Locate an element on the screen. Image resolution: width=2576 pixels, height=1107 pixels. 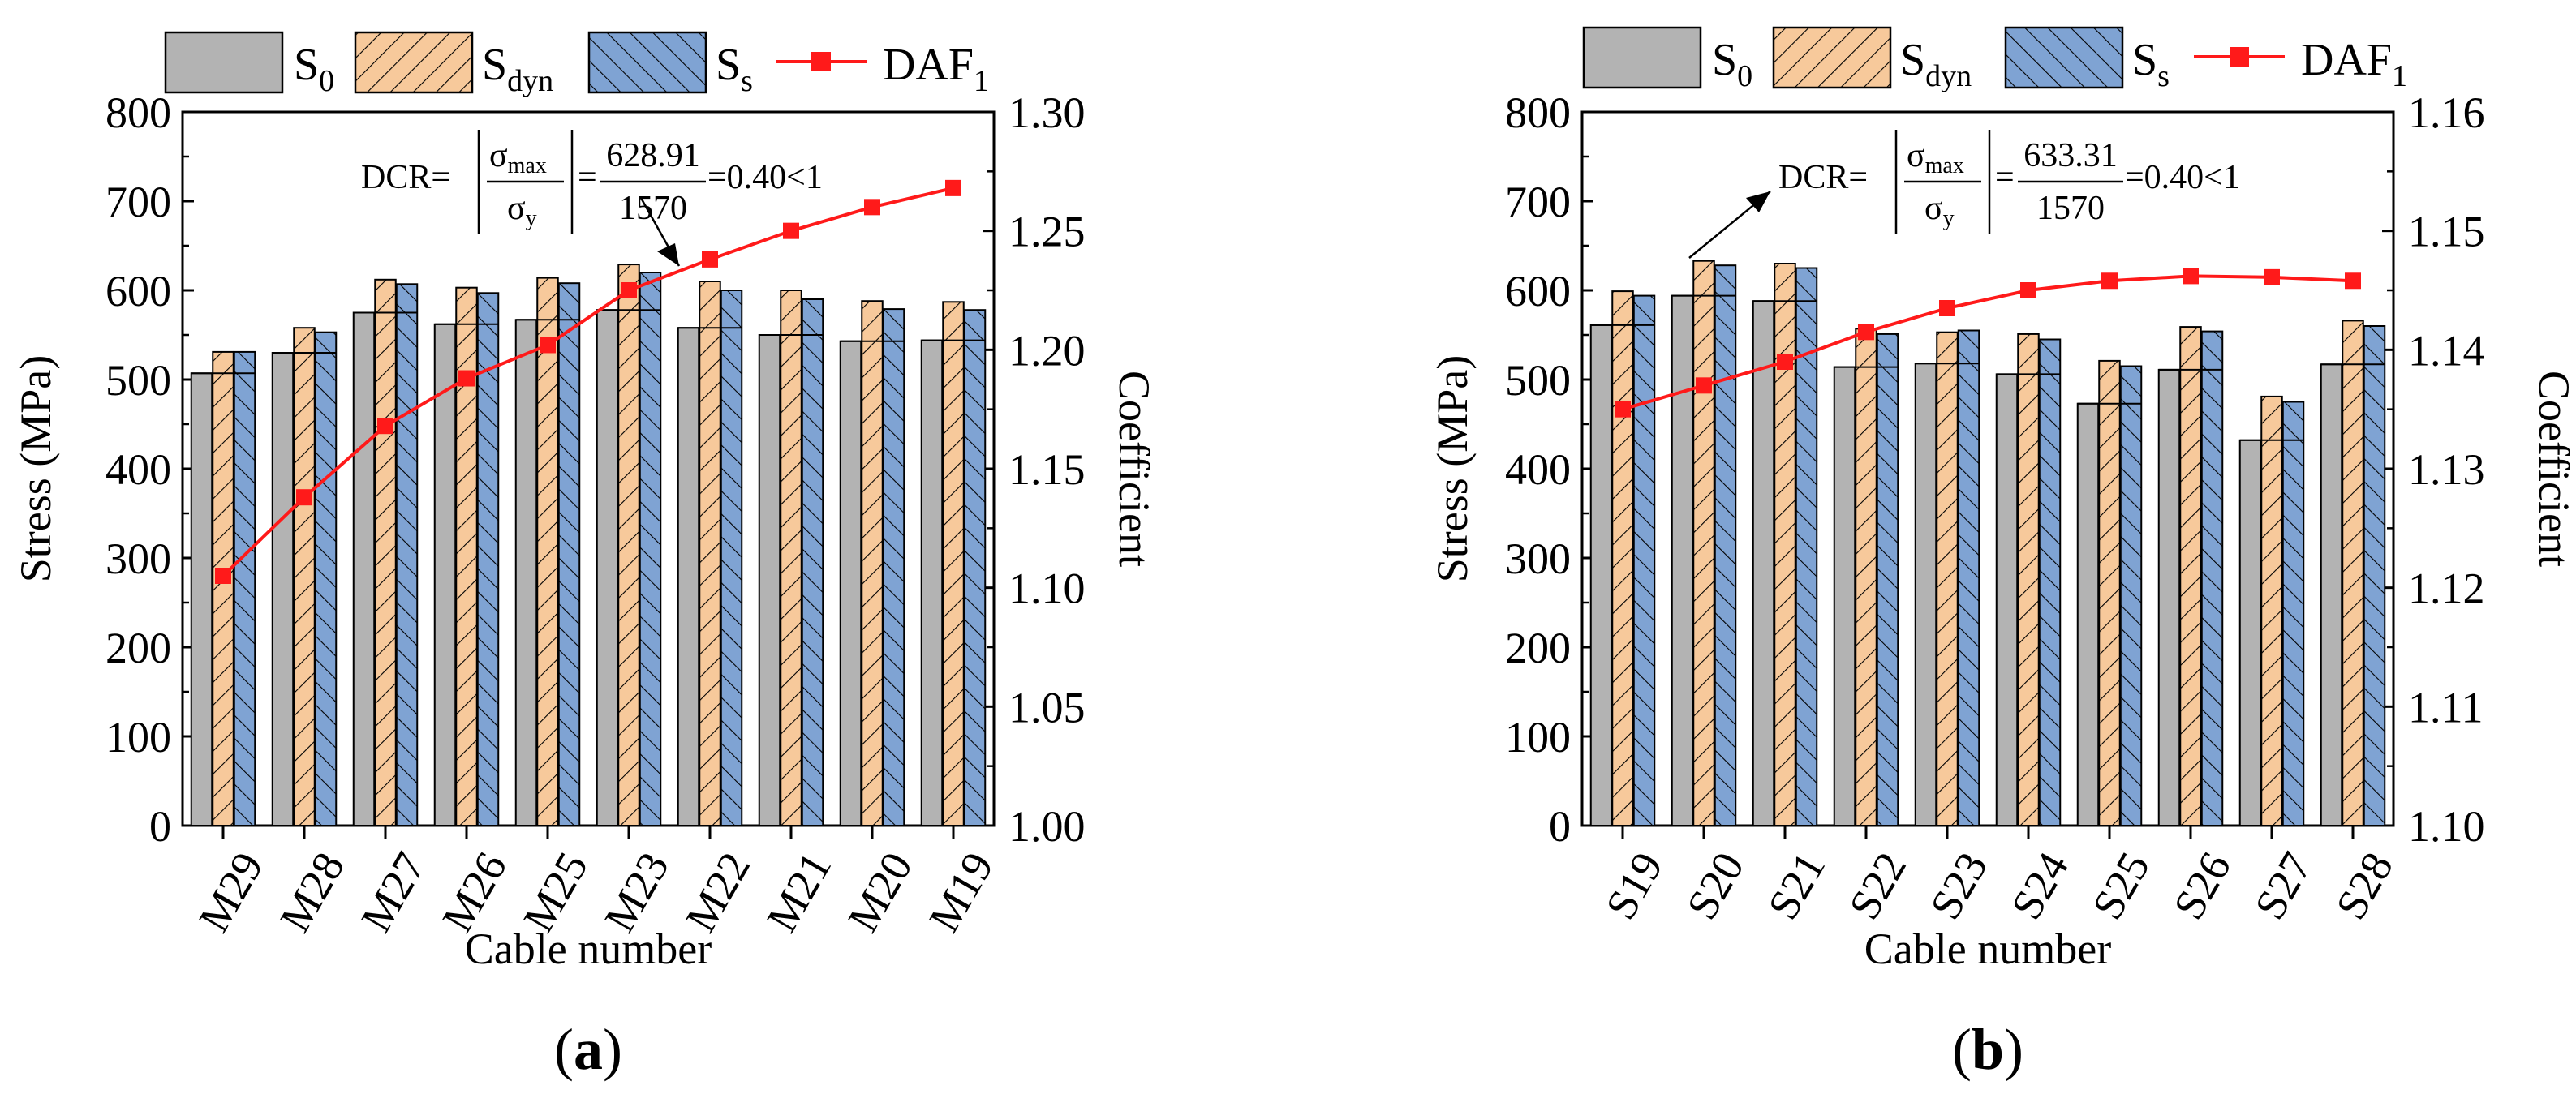
y-tick-label: 700 is located at coordinates (138, 202).